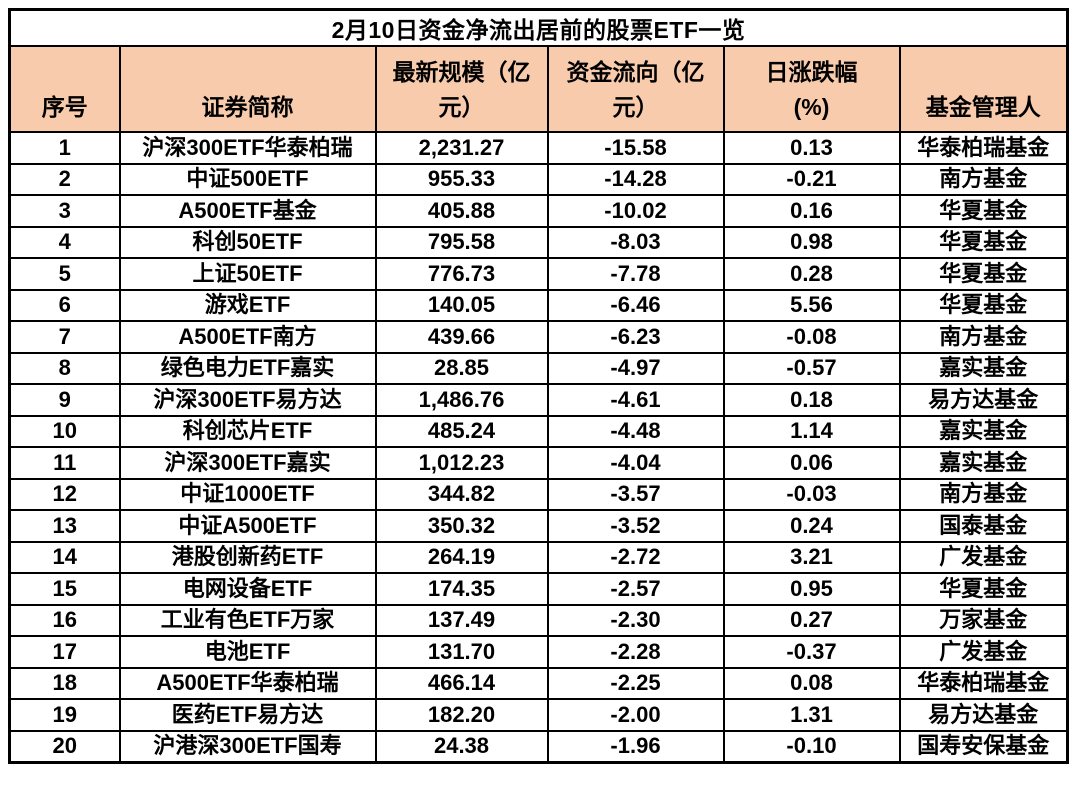 This screenshot has height=812, width=1080. Describe the element at coordinates (635, 89) in the screenshot. I see `header-flow: 资金流向（亿 元）` at that location.